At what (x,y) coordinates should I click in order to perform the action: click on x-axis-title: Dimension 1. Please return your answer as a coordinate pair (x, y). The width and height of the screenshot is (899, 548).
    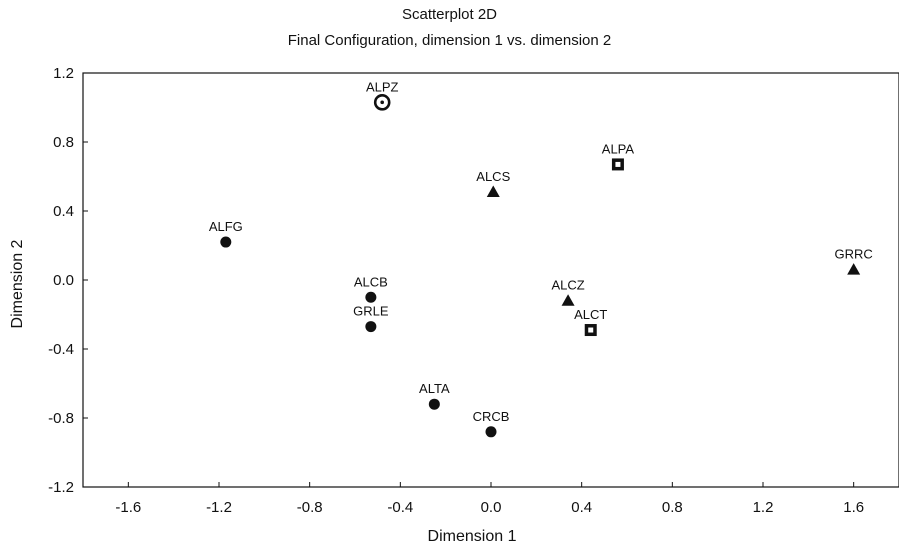
    Looking at the image, I should click on (472, 536).